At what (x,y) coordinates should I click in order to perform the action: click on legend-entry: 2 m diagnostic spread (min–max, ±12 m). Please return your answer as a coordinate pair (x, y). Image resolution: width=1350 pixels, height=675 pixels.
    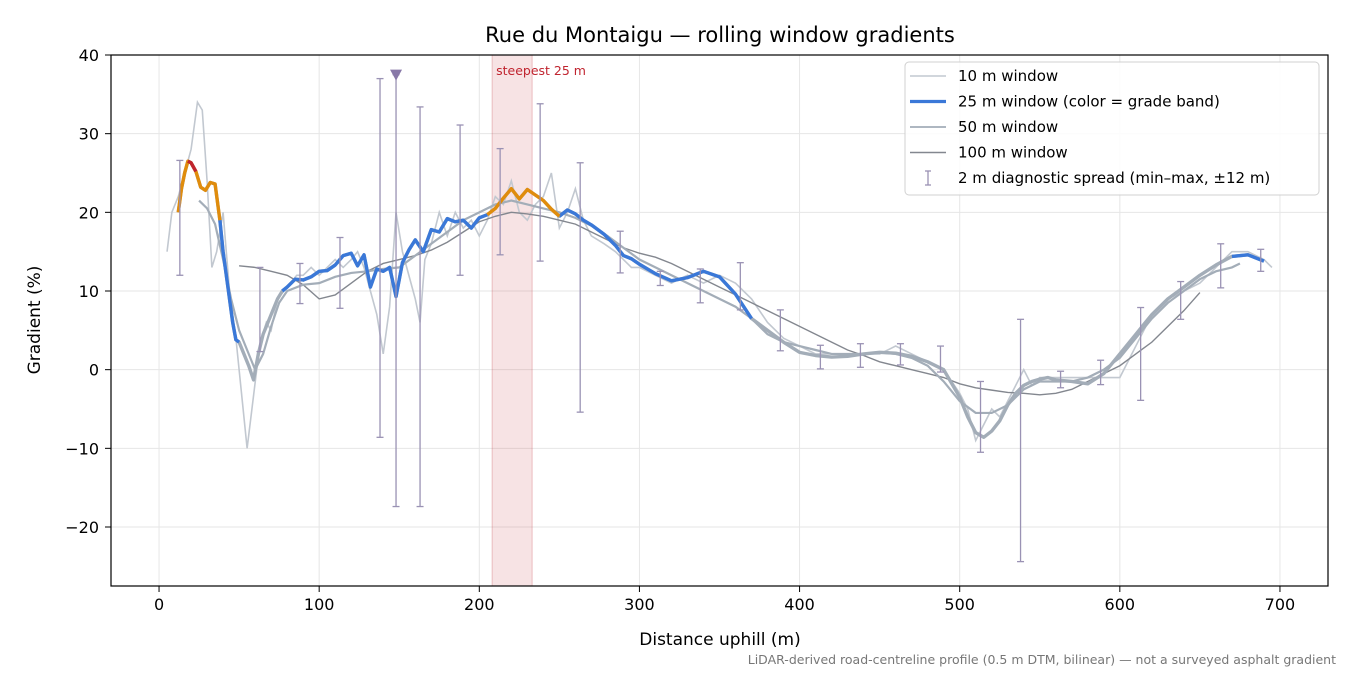
    Looking at the image, I should click on (1097, 178).